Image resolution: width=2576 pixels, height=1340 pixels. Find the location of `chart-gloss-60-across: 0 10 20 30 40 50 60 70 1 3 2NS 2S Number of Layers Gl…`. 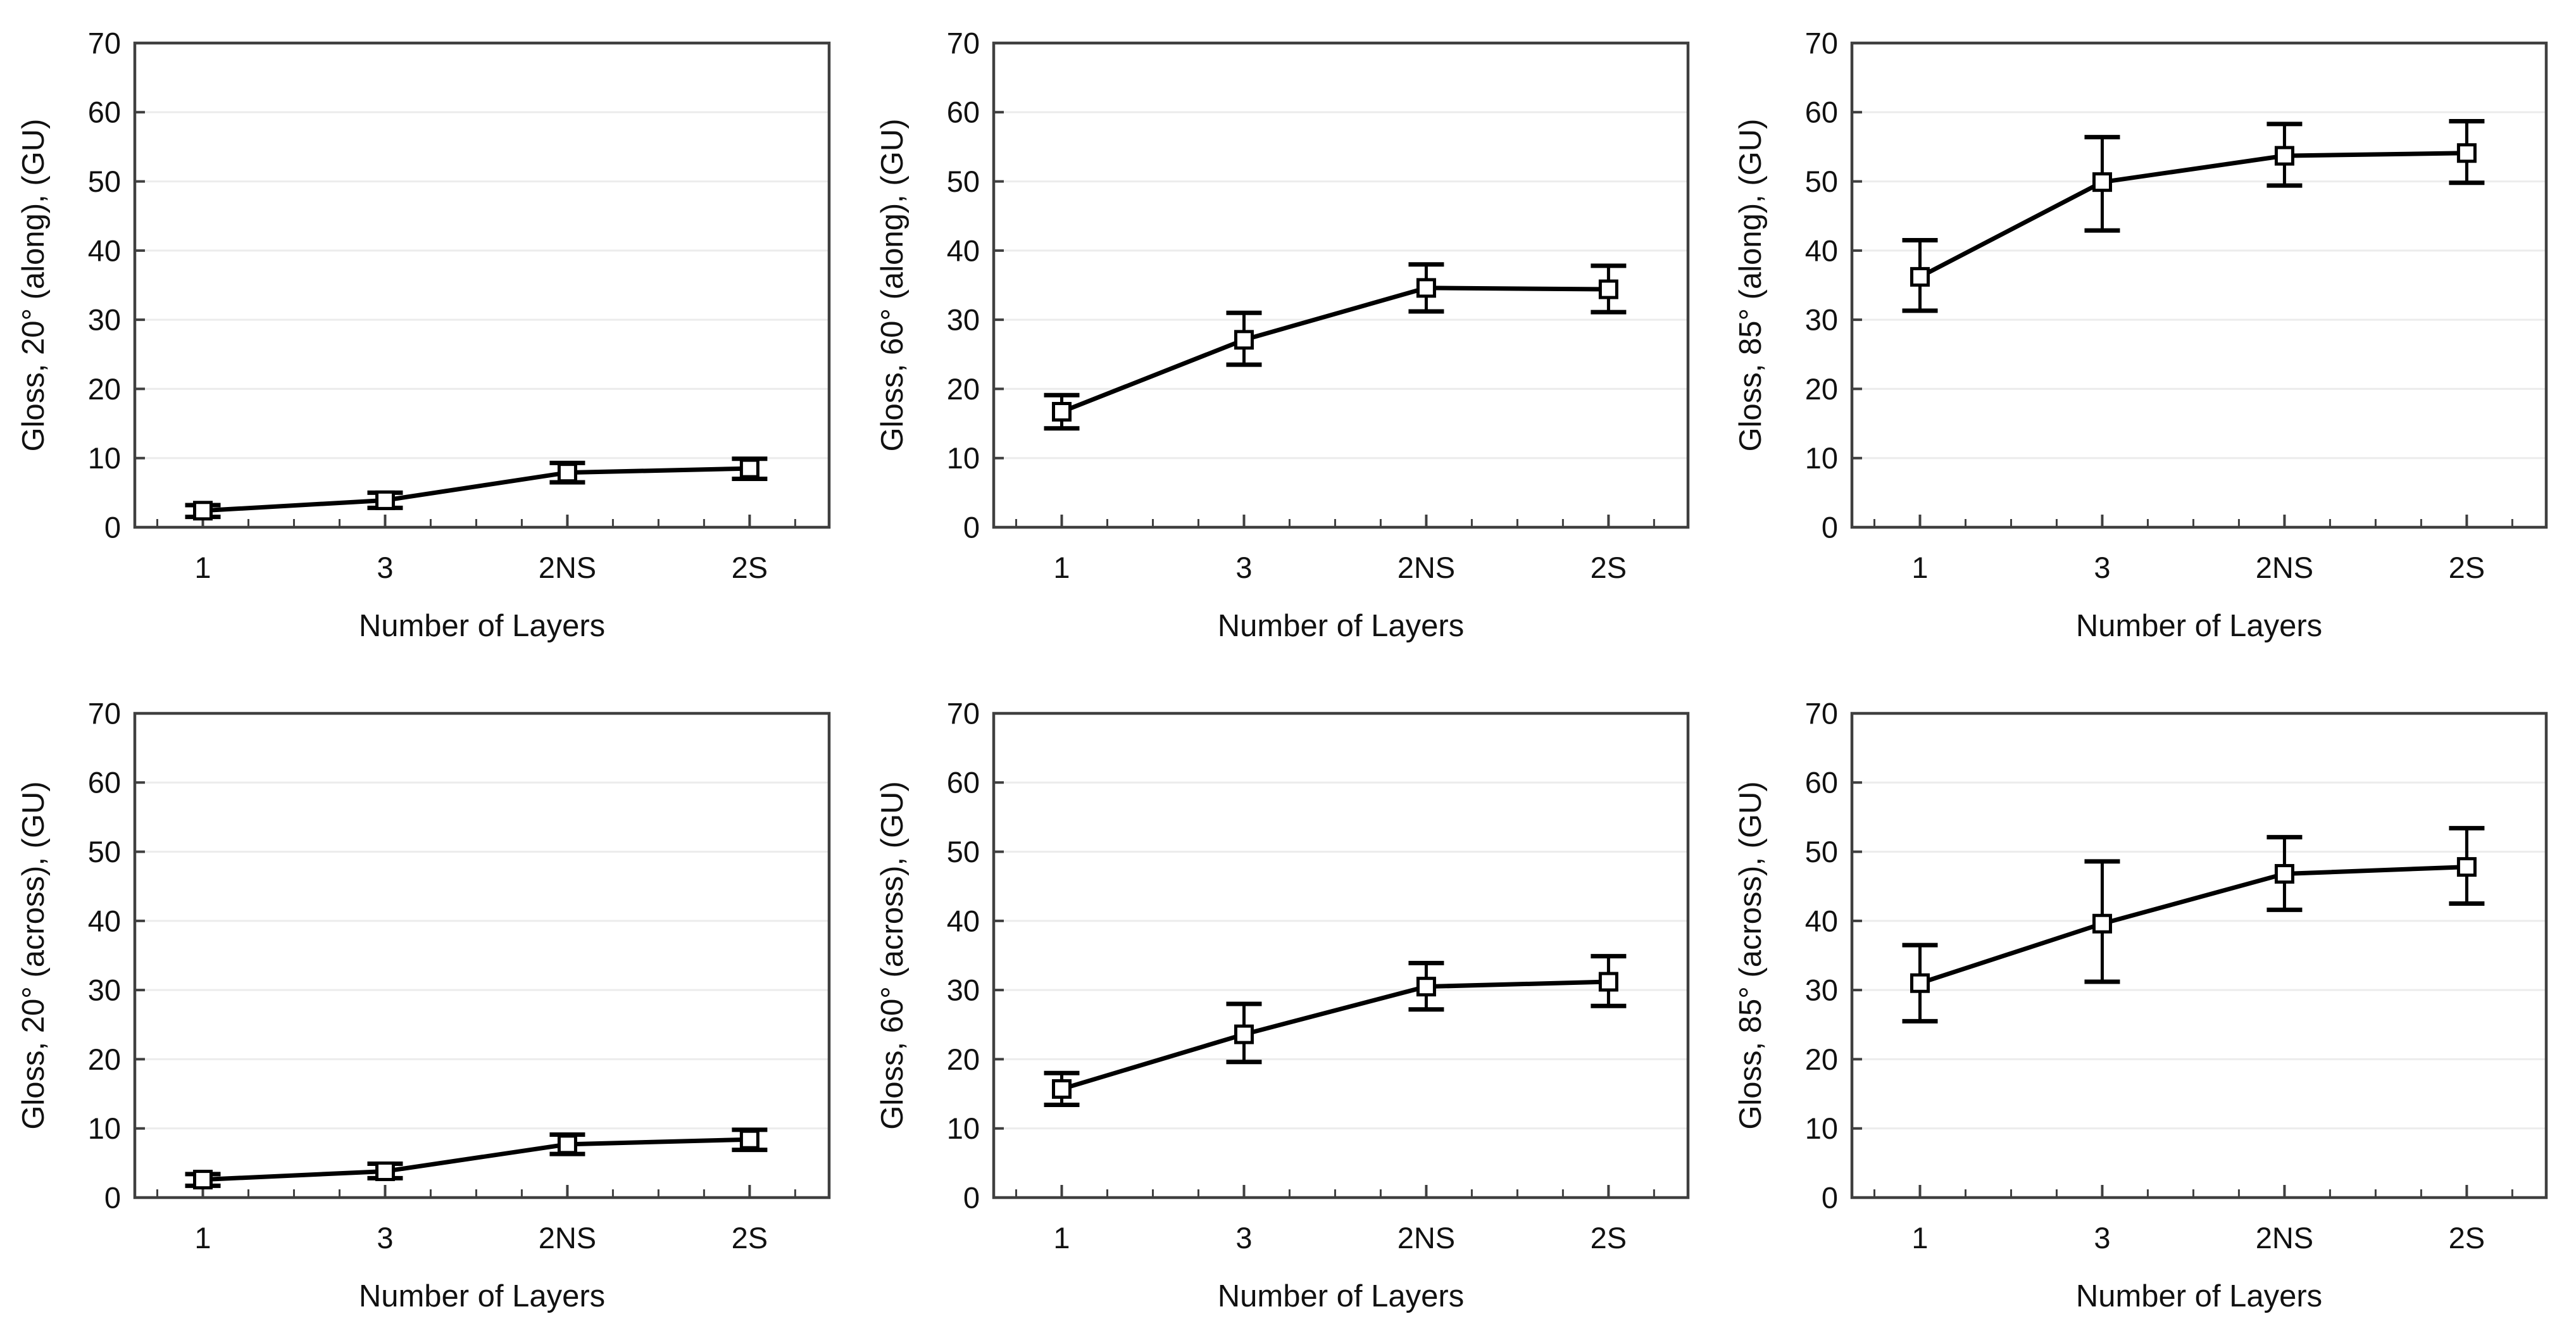

chart-gloss-60-across: 0 10 20 30 40 50 60 70 1 3 2NS 2S Number of Layers Gl… is located at coordinates (1282, 1004).